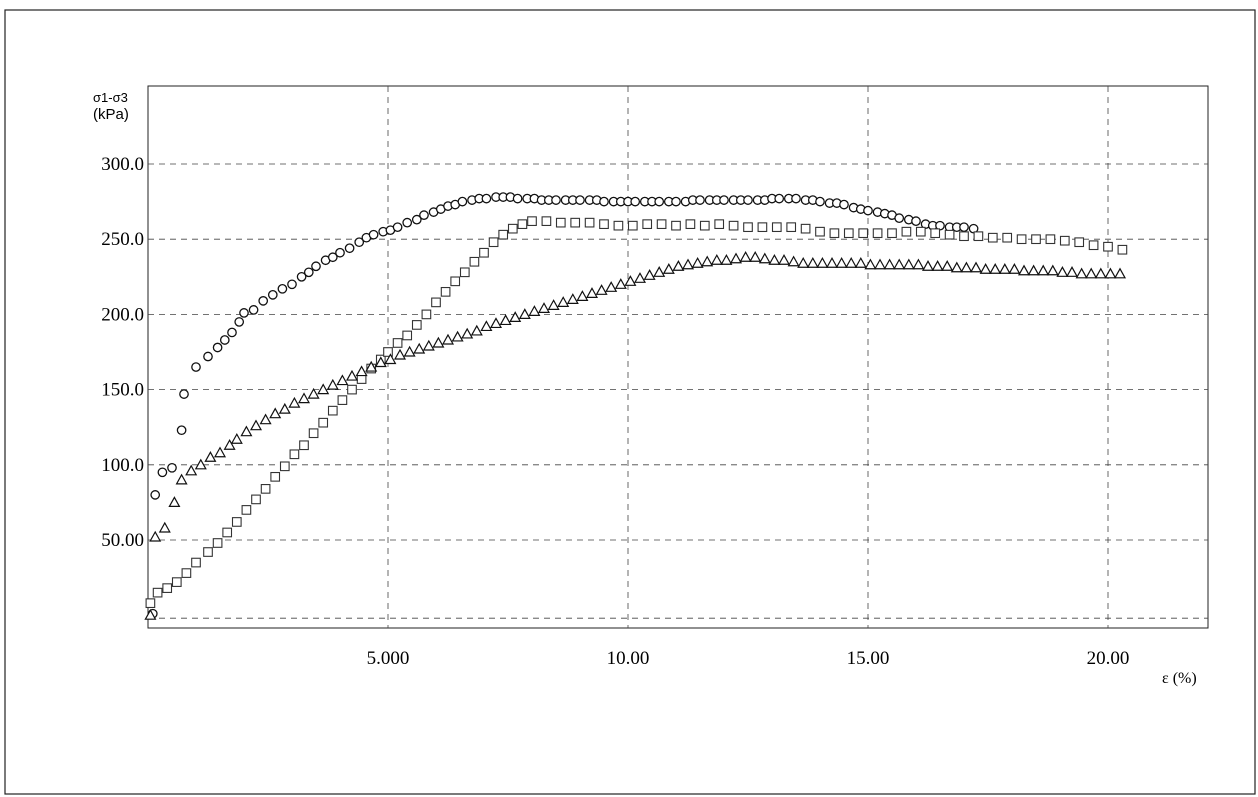 This screenshot has height=797, width=1258. I want to click on y-tick-labels: 50.00 100.0 150.0 200.0 250.0 300.0, so click(122, 352).